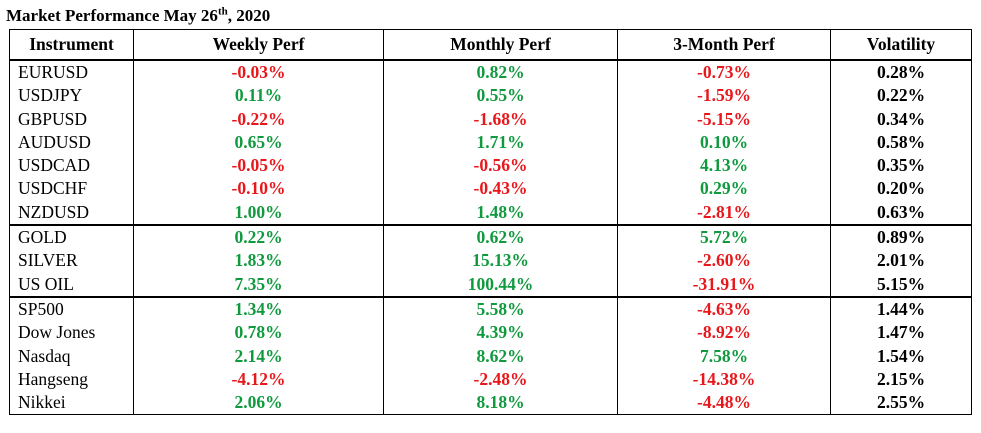 The height and width of the screenshot is (433, 981). I want to click on weekly-perf-cell: 1.83%, so click(258, 261).